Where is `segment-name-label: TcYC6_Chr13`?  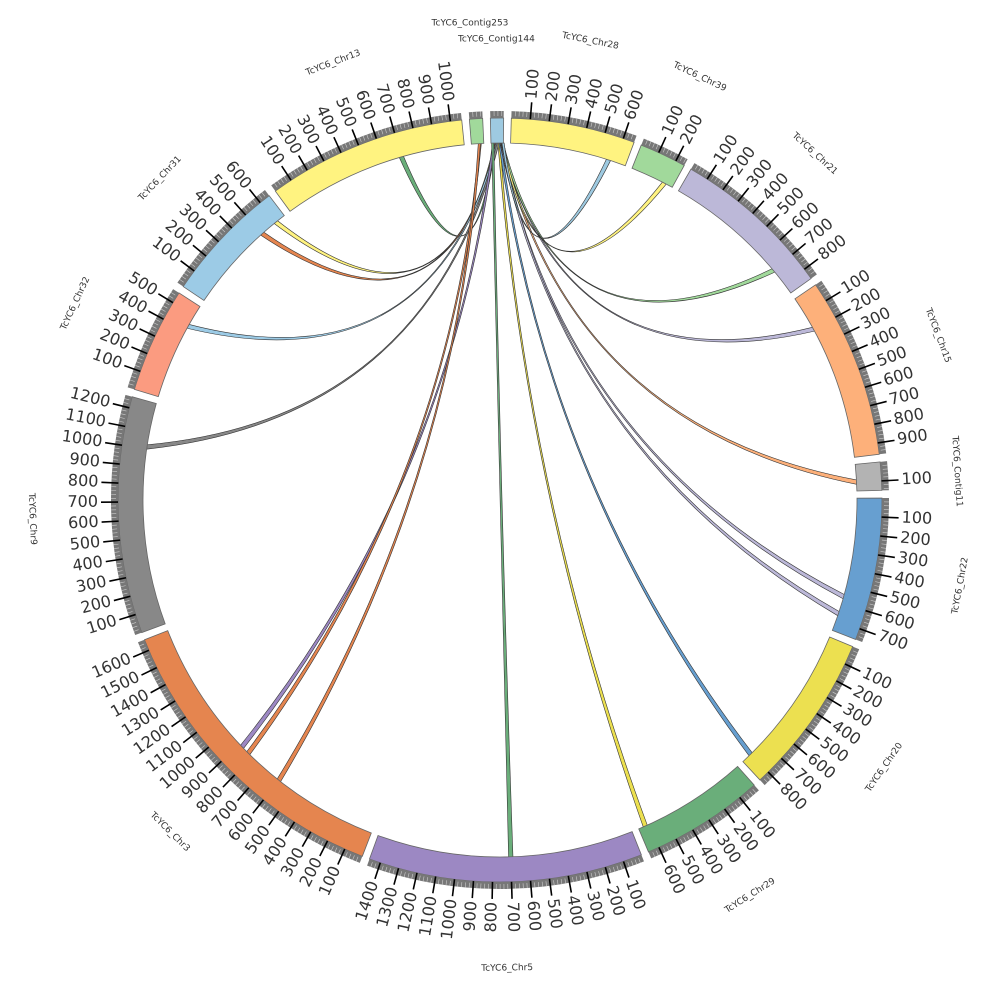 segment-name-label: TcYC6_Chr13 is located at coordinates (333, 63).